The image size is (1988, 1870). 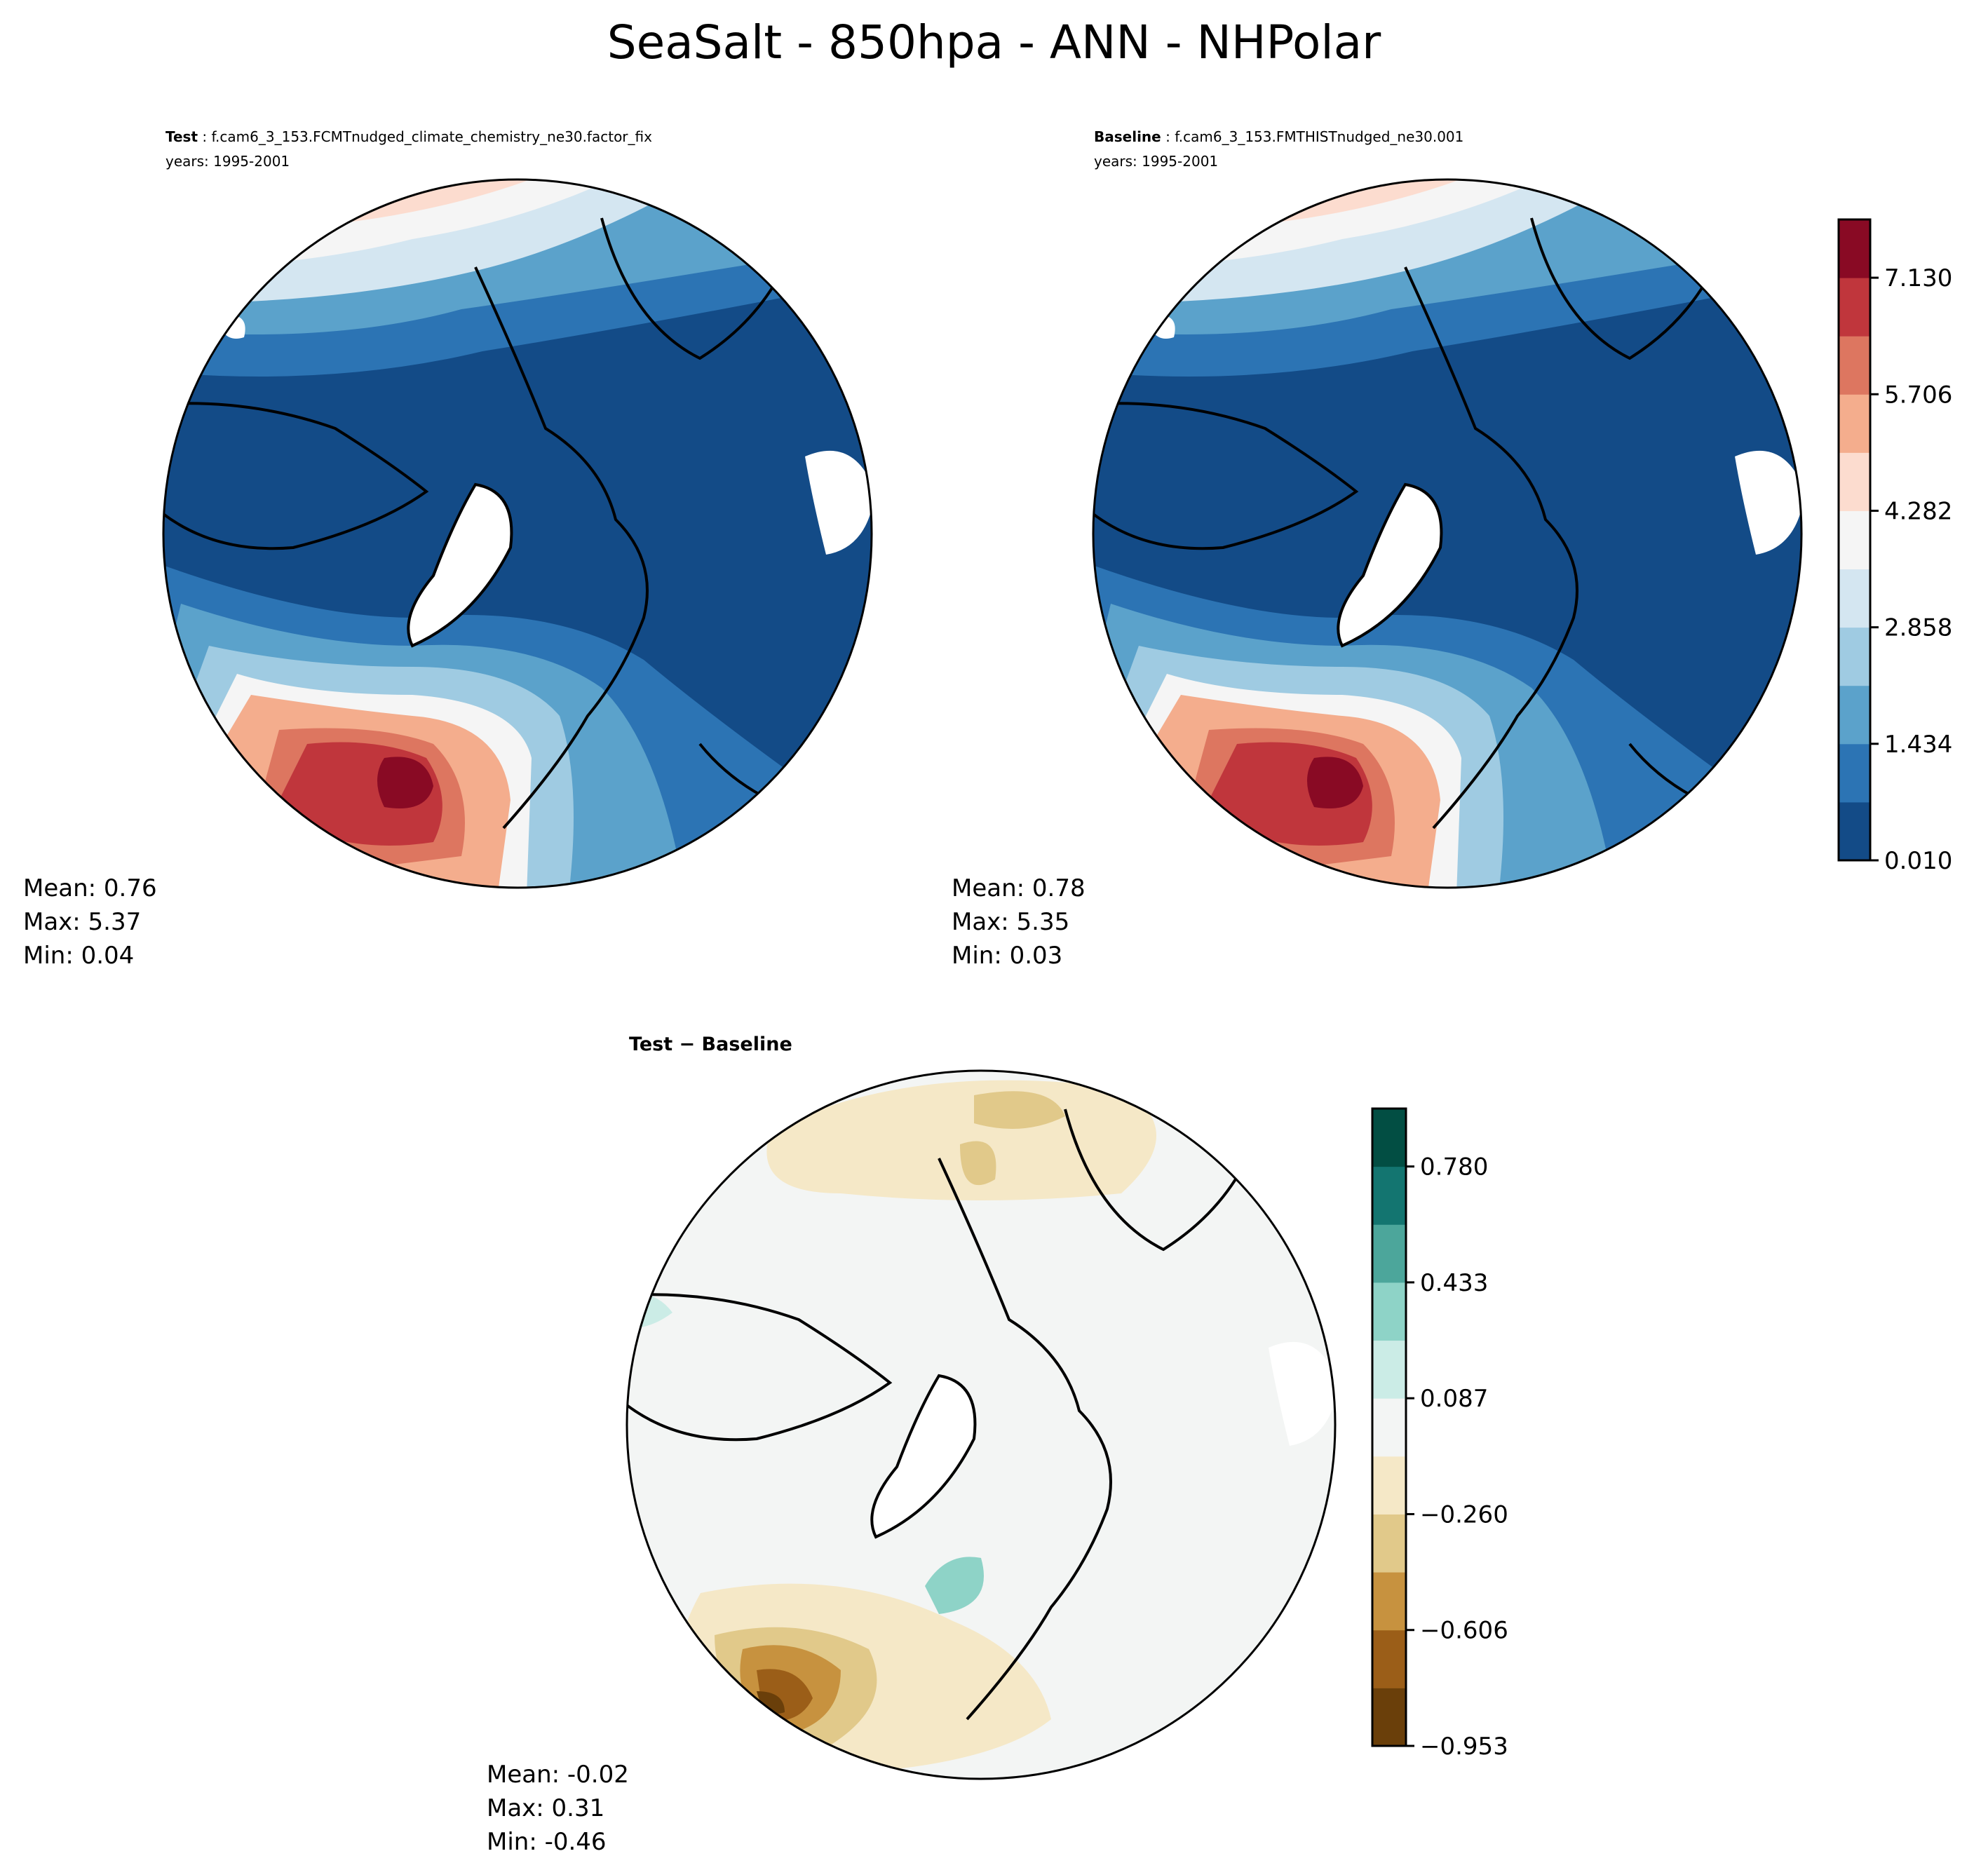 I want to click on test-map-boundary, so click(x=517, y=533).